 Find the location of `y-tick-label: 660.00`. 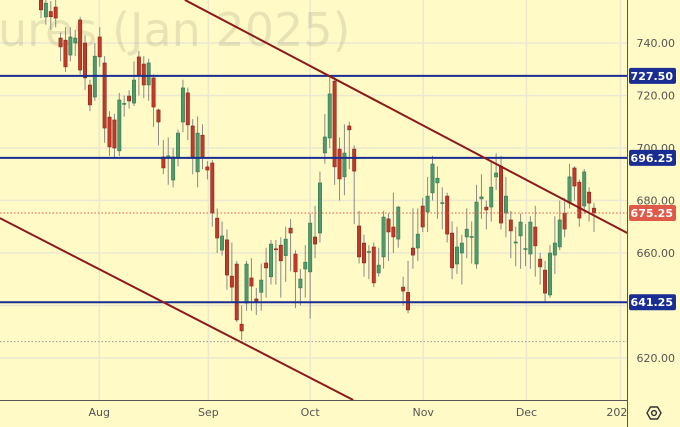

y-tick-label: 660.00 is located at coordinates (656, 253).